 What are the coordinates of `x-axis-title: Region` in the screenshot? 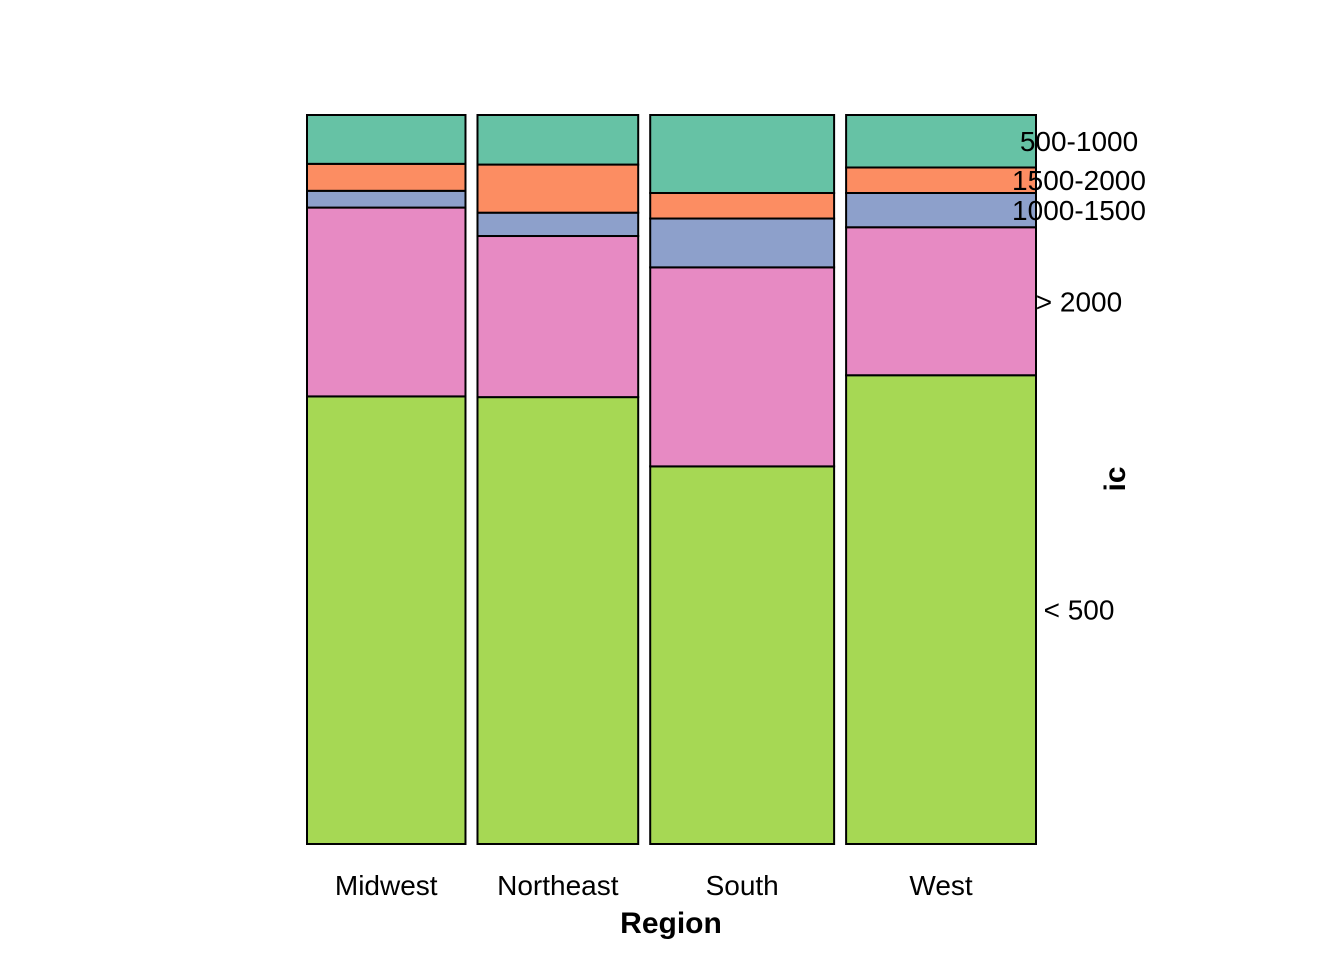 It's located at (671, 923).